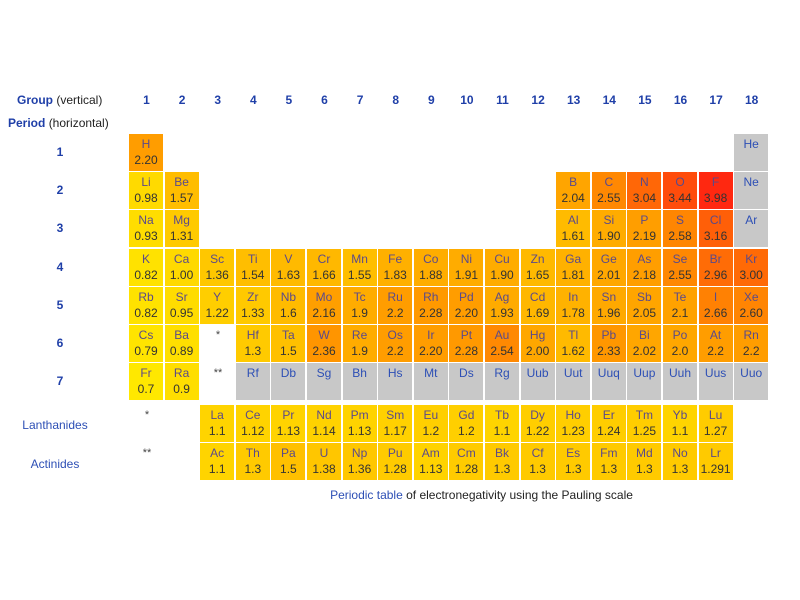 The image size is (800, 600). I want to click on group-header-9: 9, so click(431, 100).